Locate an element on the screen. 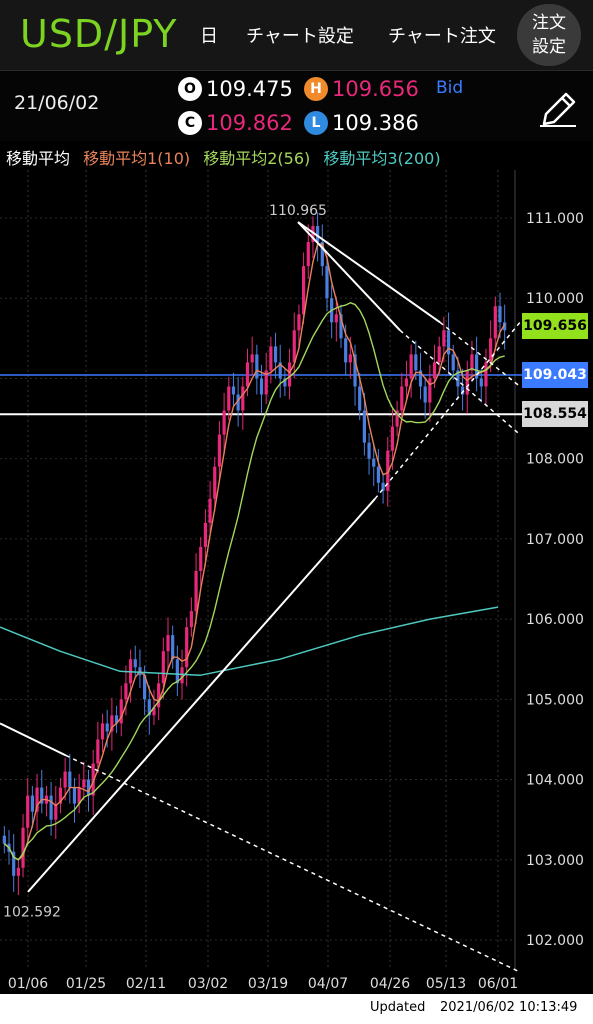  order-settings-button: 注文 設定 is located at coordinates (549, 35).